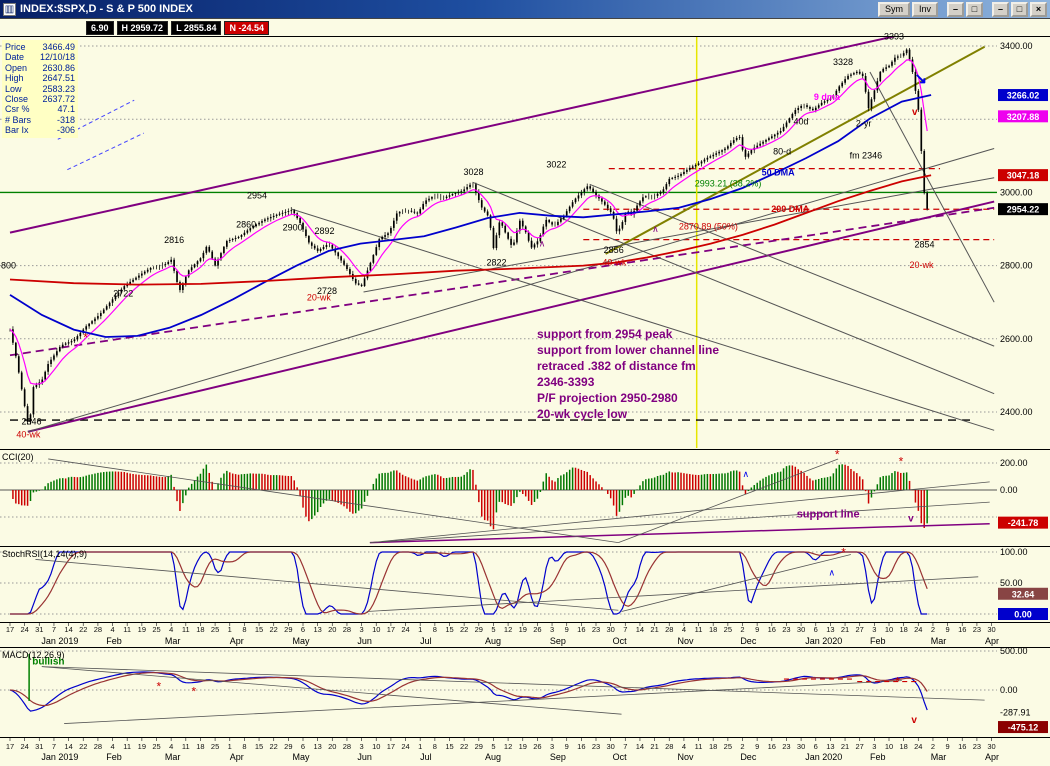 The image size is (1050, 766). I want to click on minimize-child-button: –, so click(955, 9).